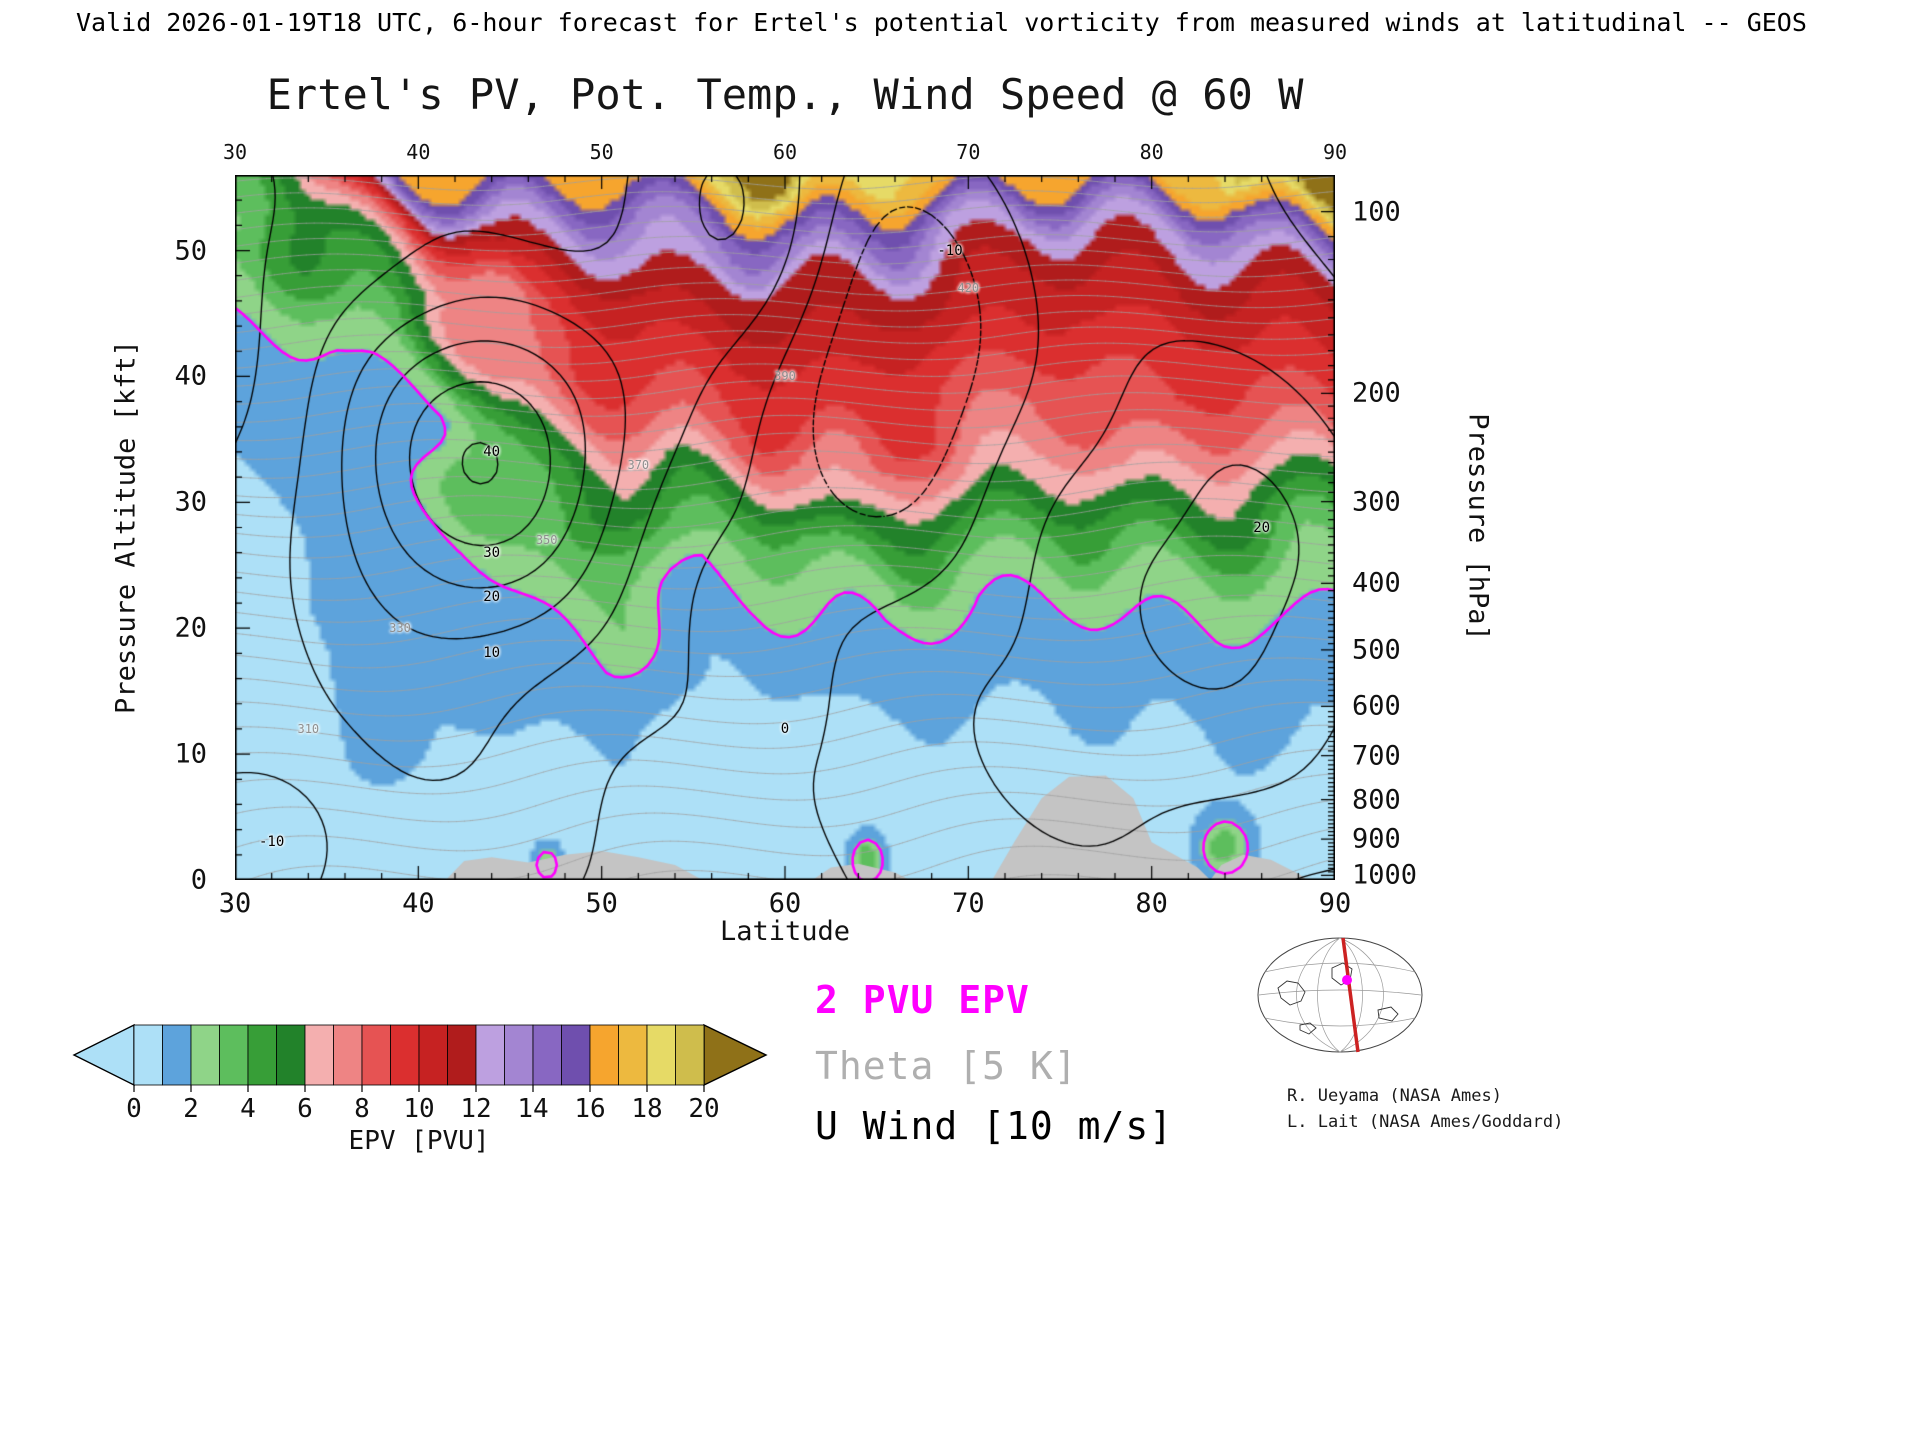 The height and width of the screenshot is (1440, 1920). I want to click on colorbar-tick-label: 10, so click(419, 1109).